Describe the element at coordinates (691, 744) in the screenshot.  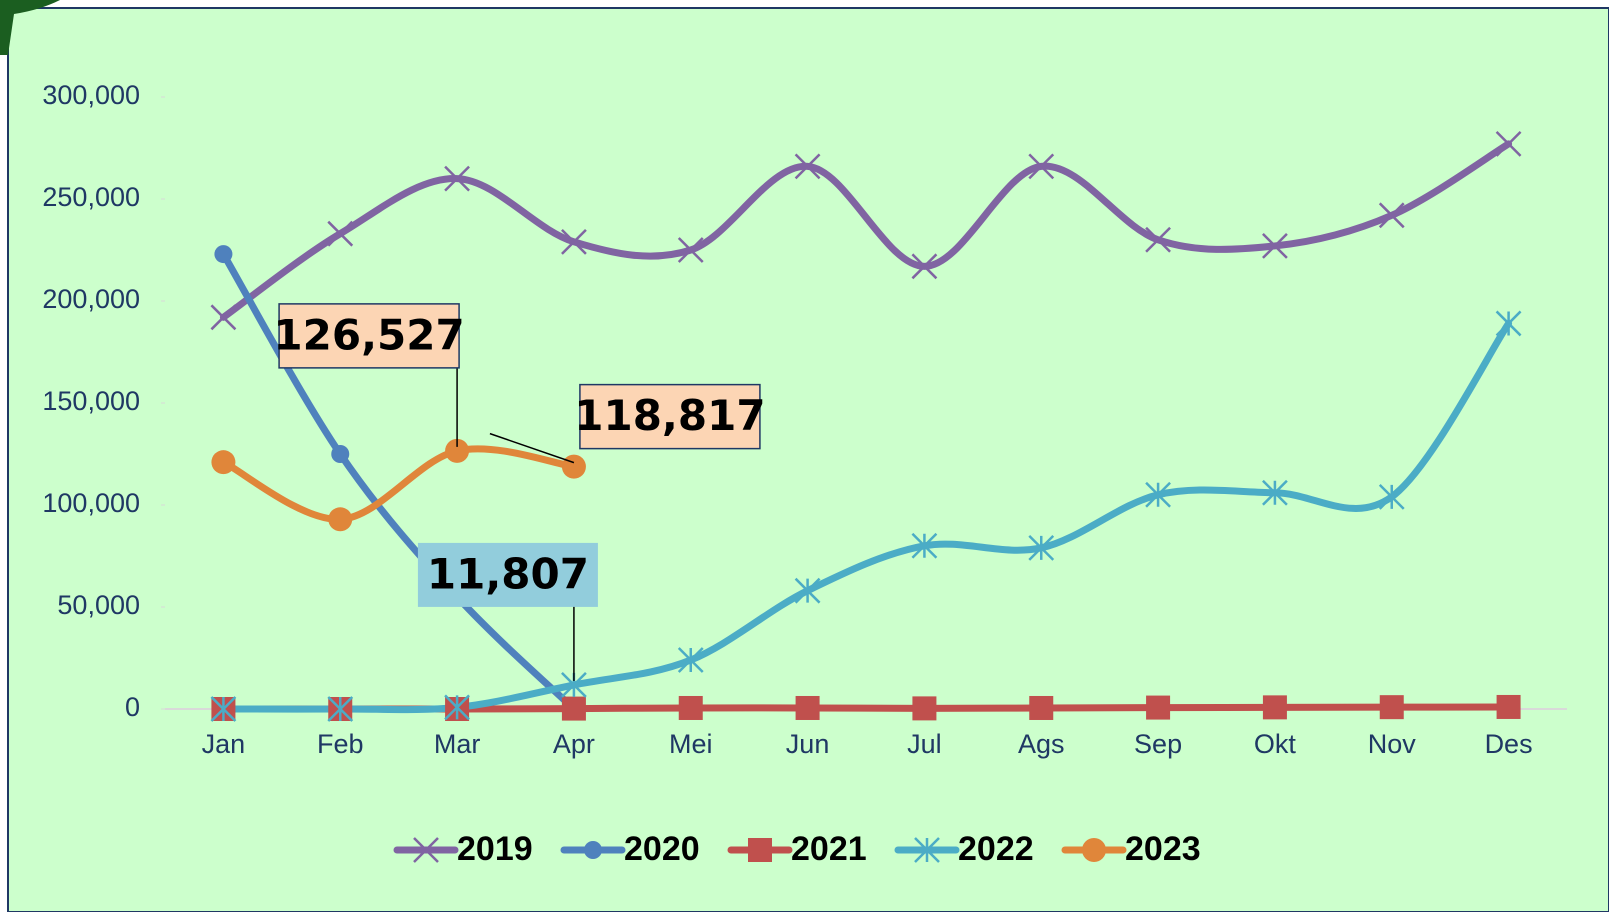
I see `x-tick-label: Mei` at that location.